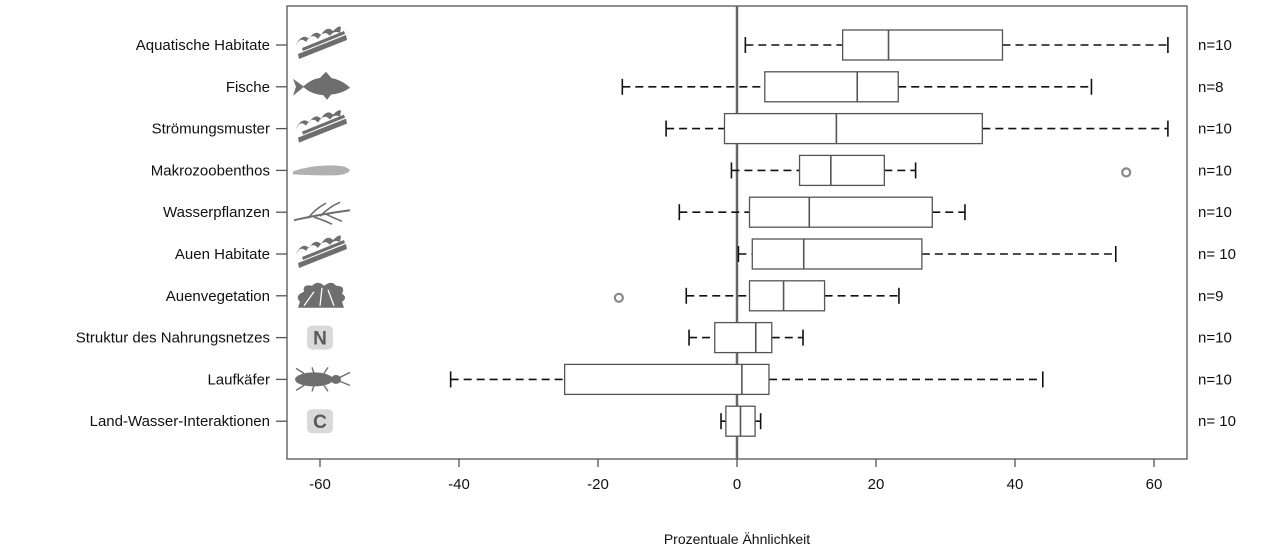  I want to click on n-label: n=8, so click(1210, 87).